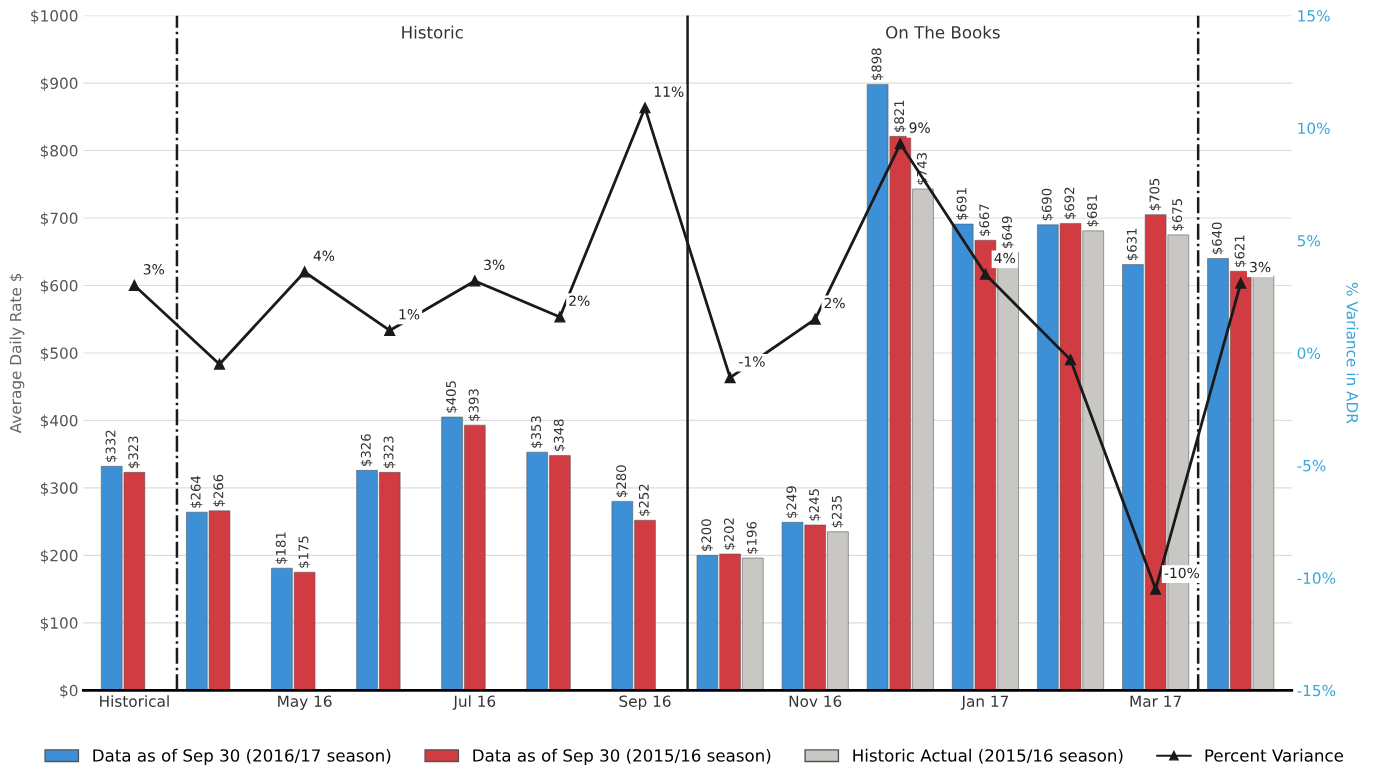 The height and width of the screenshot is (780, 1389). I want to click on y-tick-label: $300, so click(59, 489).